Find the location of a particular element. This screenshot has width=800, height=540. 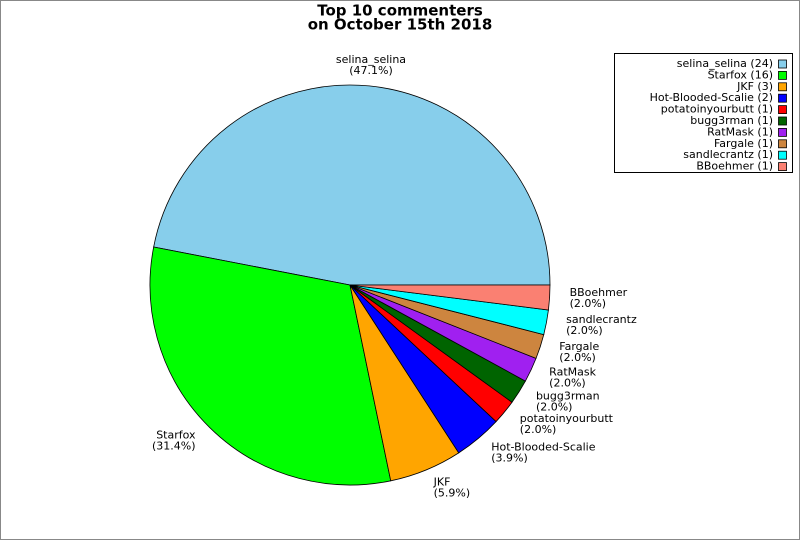

slice-value-label: (5.9%) is located at coordinates (452, 492).